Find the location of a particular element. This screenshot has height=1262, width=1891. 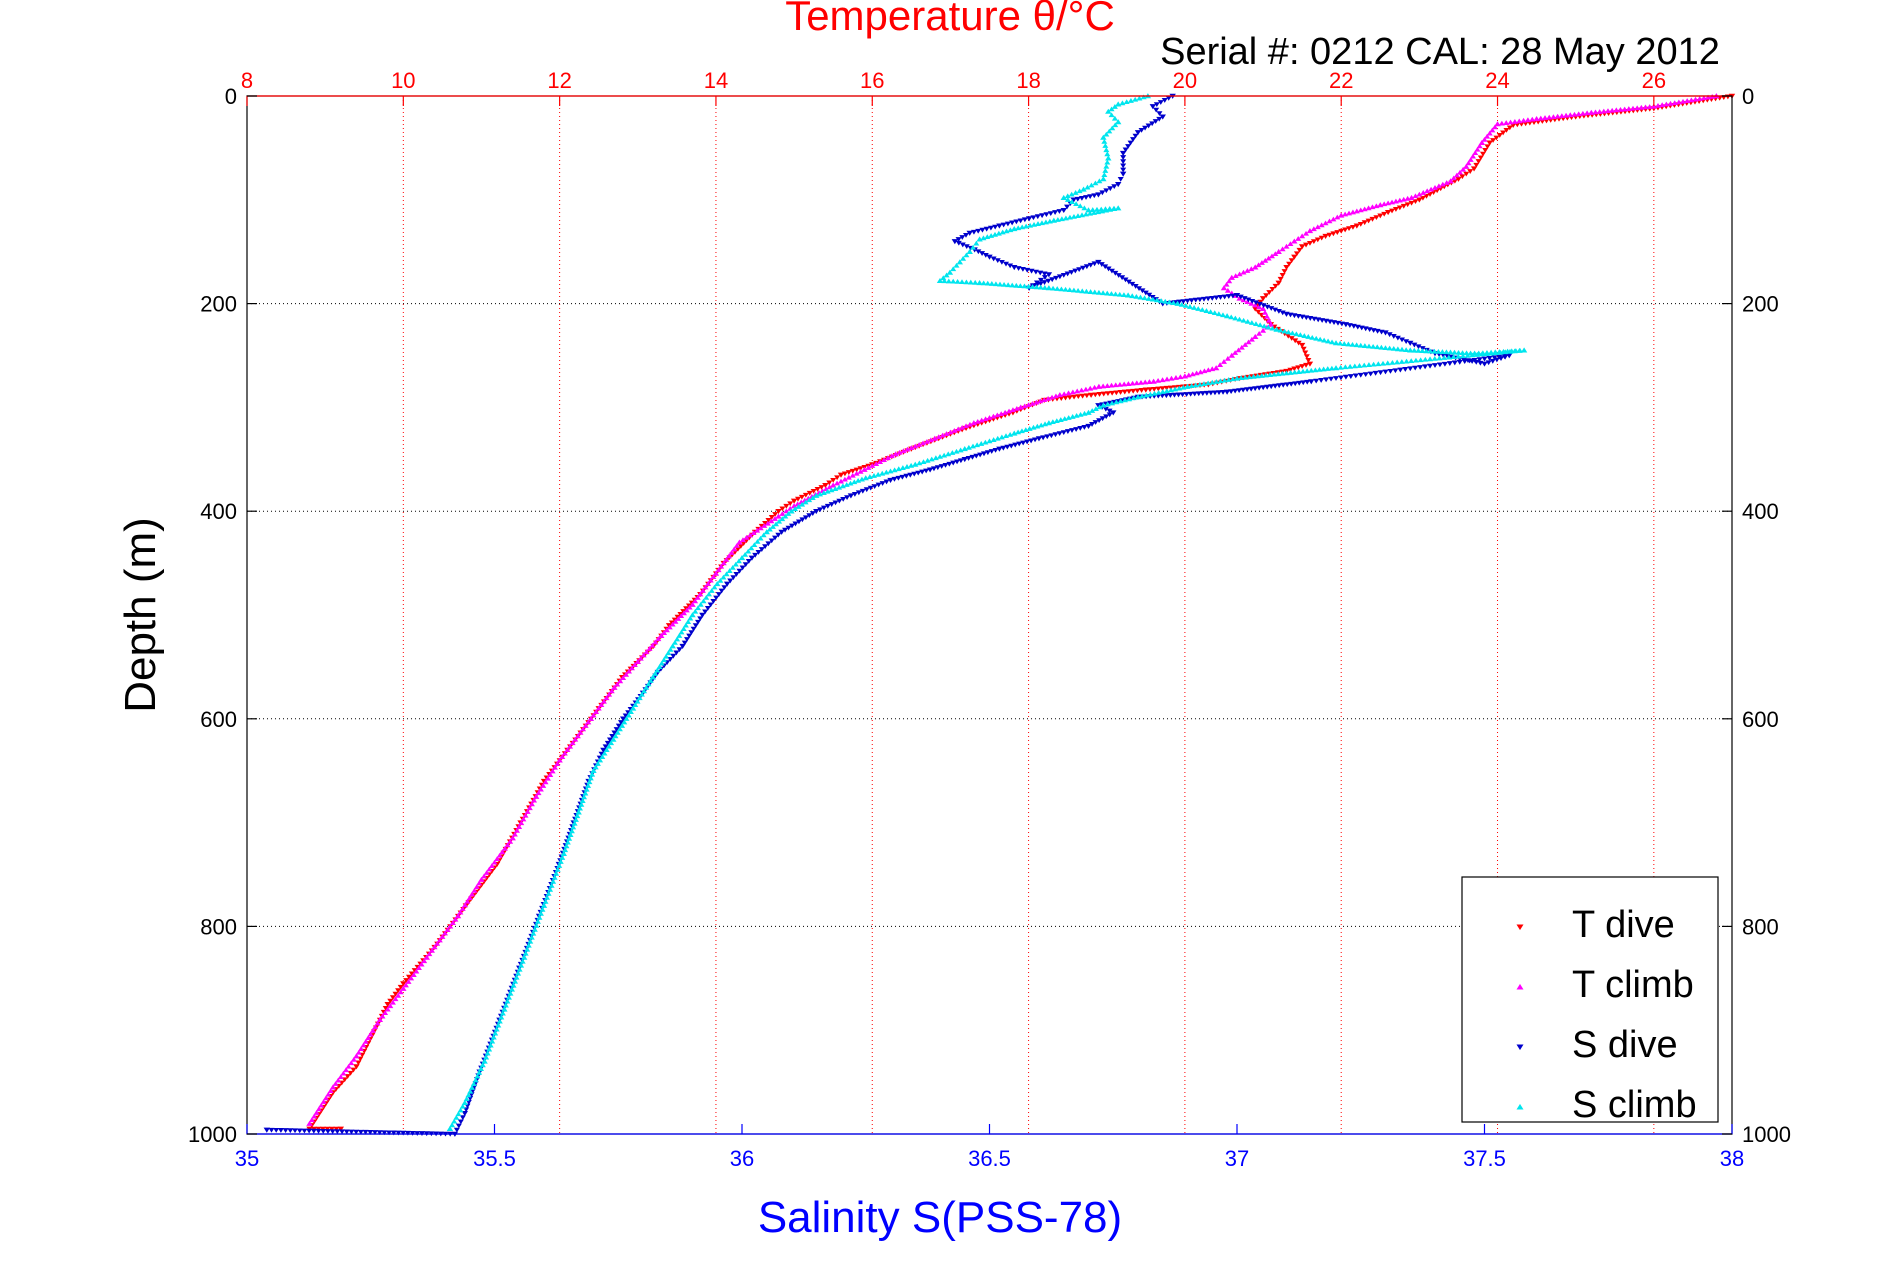

temperature-tick-label: 22 is located at coordinates (1341, 80).